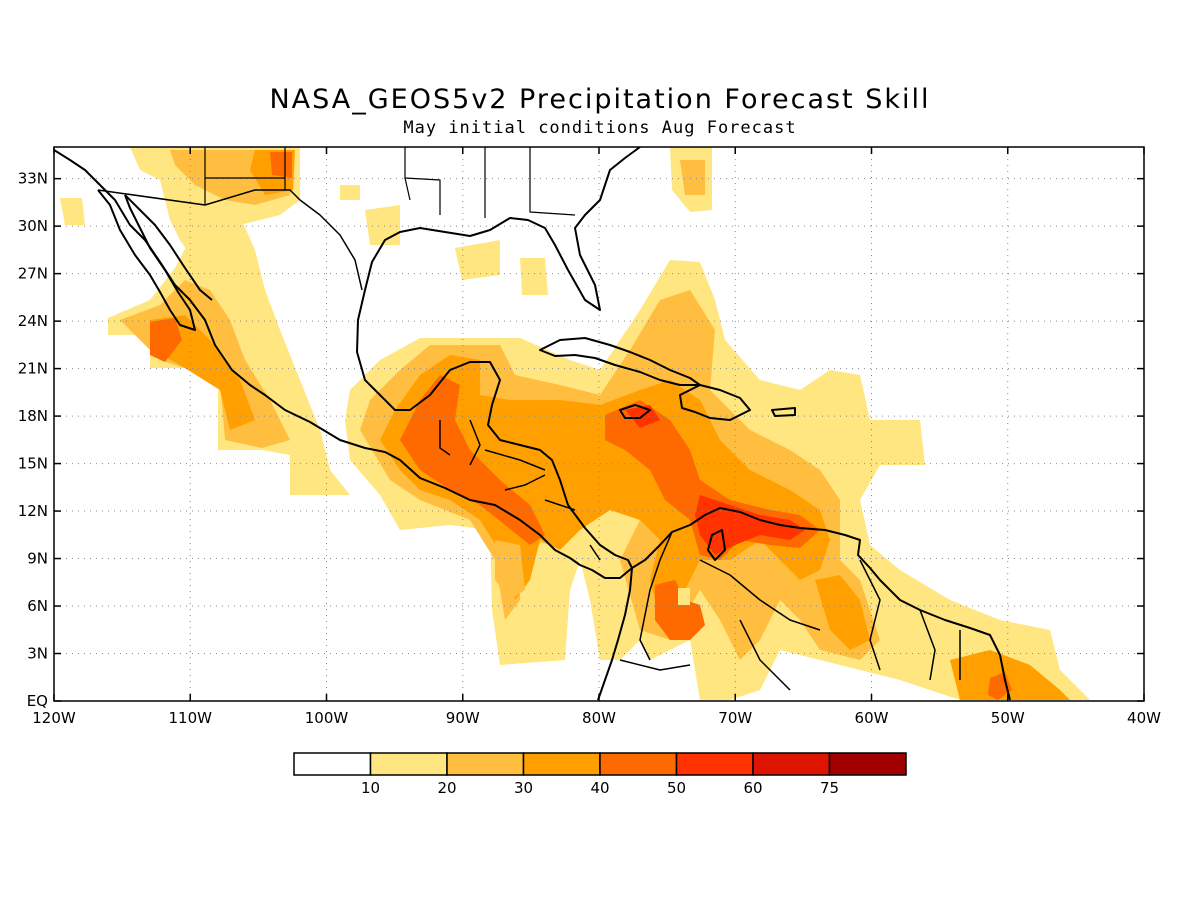 This screenshot has height=900, width=1200. I want to click on lon-label: 50W, so click(1008, 718).